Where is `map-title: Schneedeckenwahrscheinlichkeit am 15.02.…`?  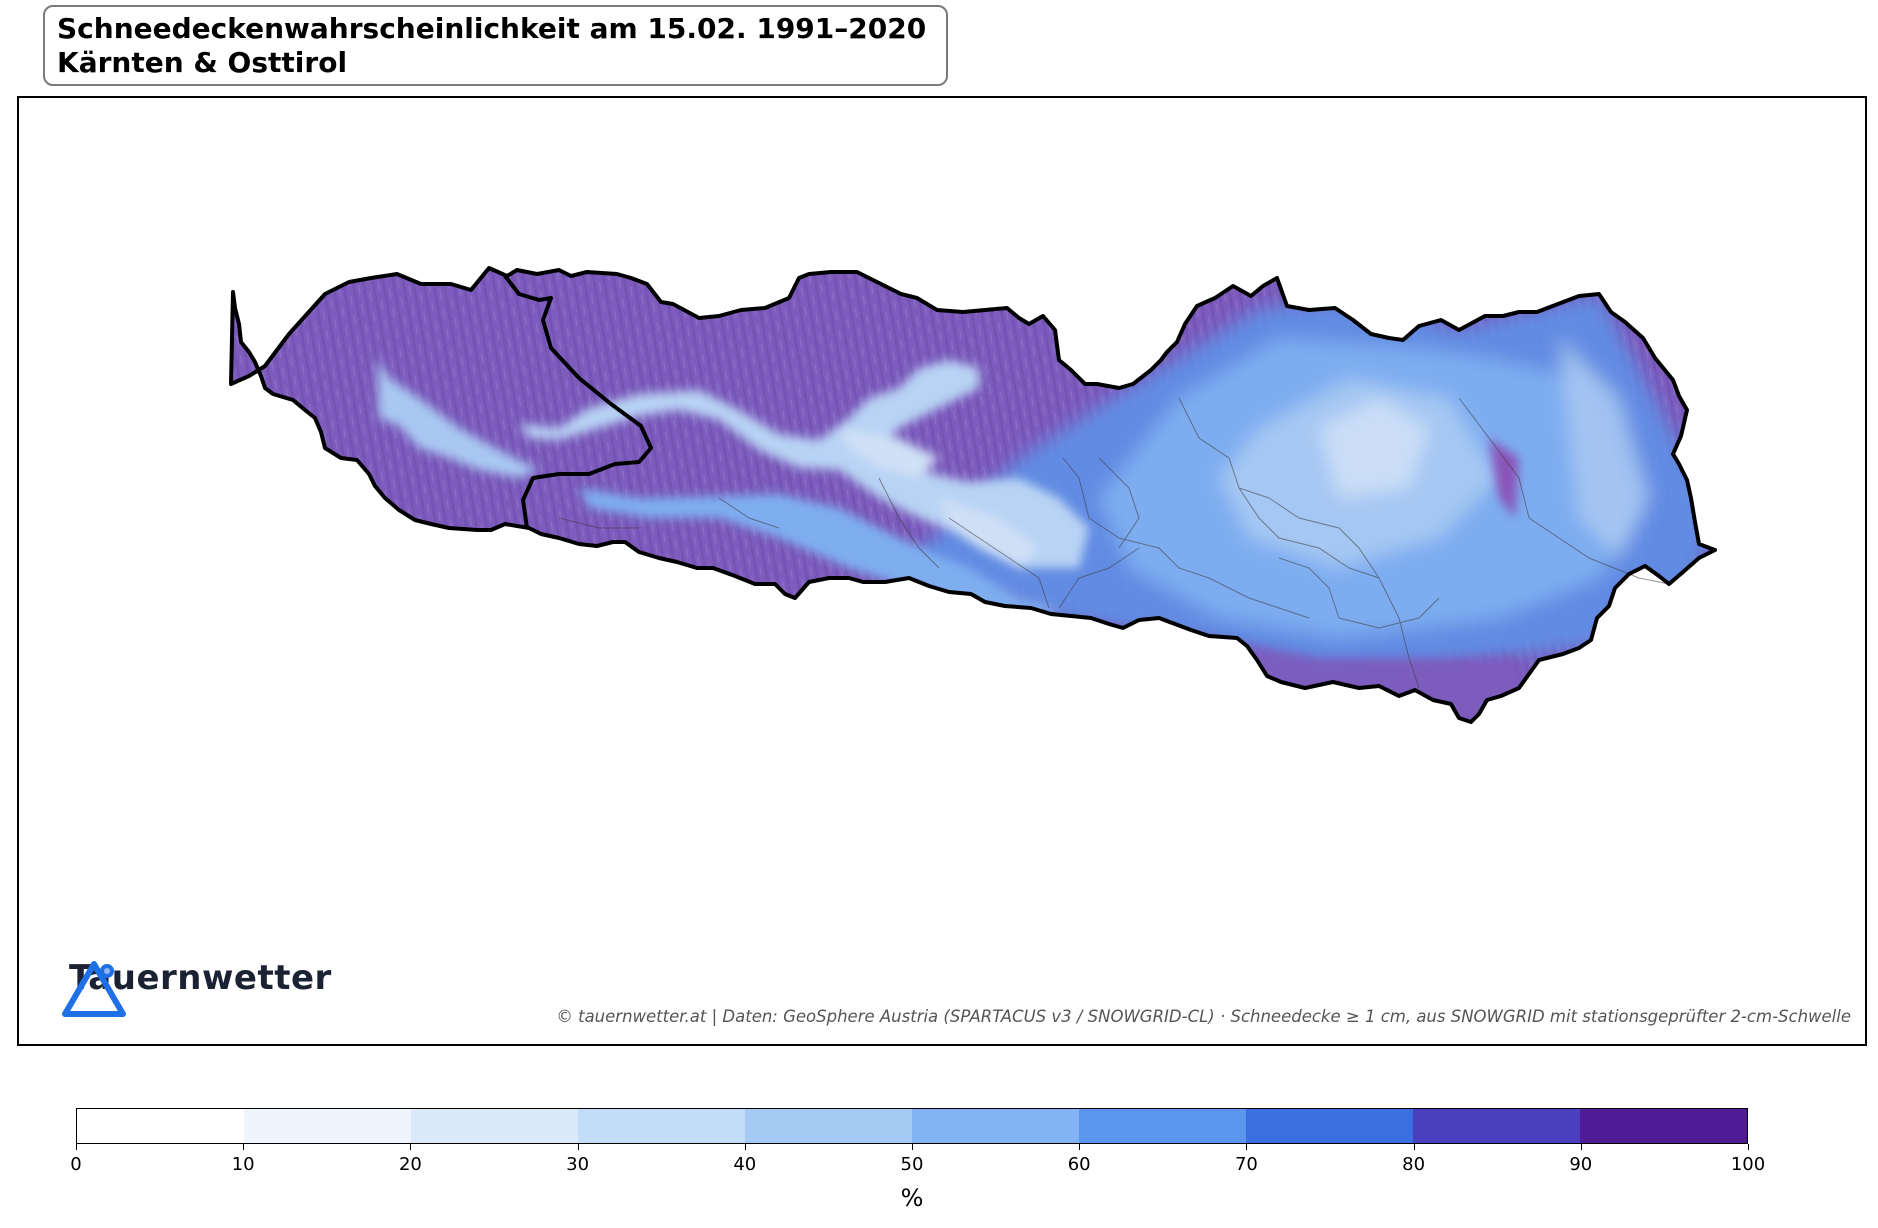 map-title: Schneedeckenwahrscheinlichkeit am 15.02.… is located at coordinates (492, 28).